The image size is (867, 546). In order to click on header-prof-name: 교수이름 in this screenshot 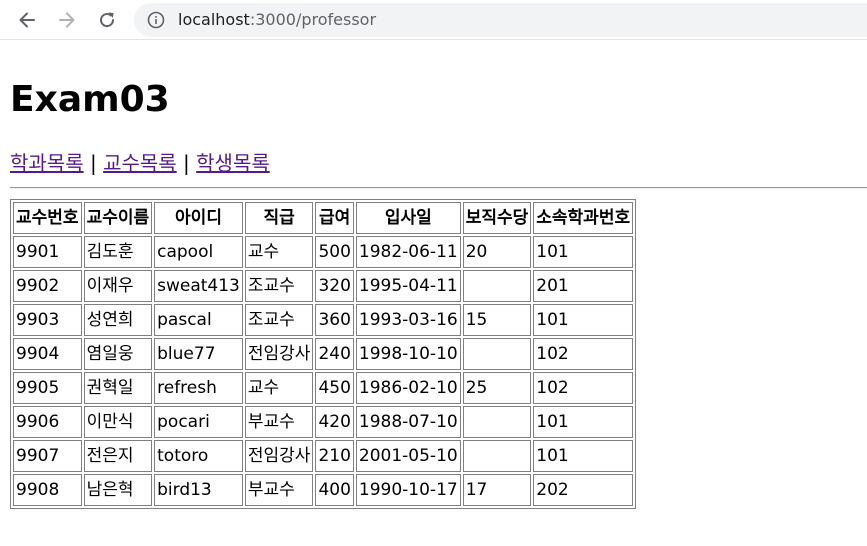, I will do `click(118, 218)`.